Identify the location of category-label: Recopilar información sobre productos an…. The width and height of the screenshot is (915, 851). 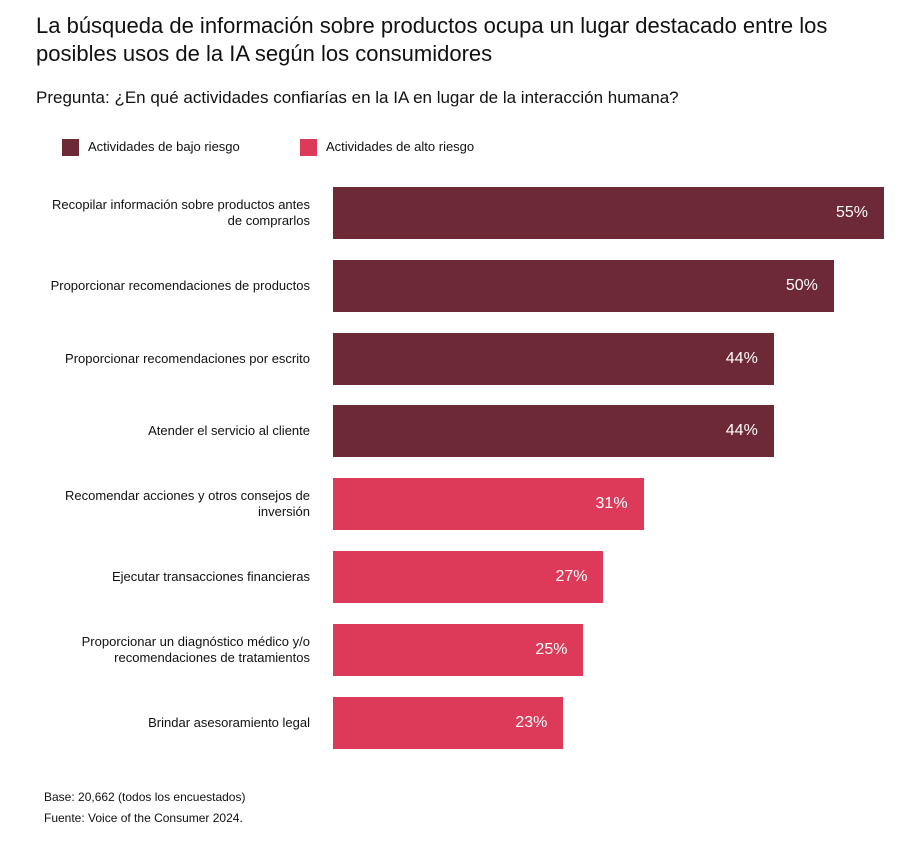
(181, 212).